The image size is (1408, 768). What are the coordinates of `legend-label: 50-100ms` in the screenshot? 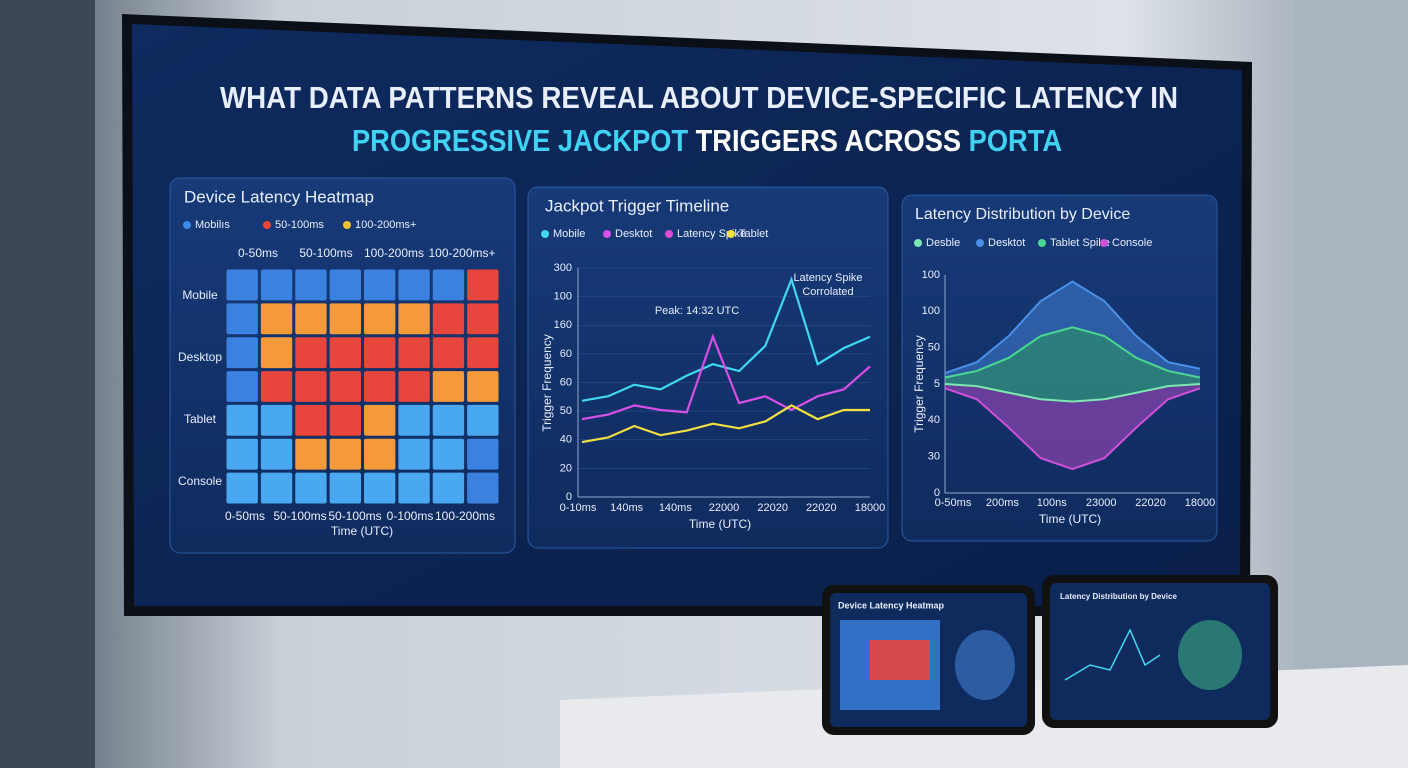 It's located at (299, 225).